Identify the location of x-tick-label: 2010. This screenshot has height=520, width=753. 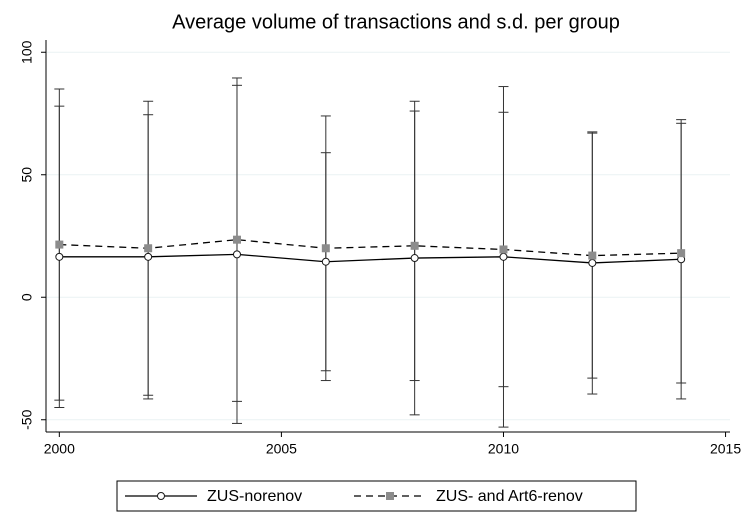
(503, 449).